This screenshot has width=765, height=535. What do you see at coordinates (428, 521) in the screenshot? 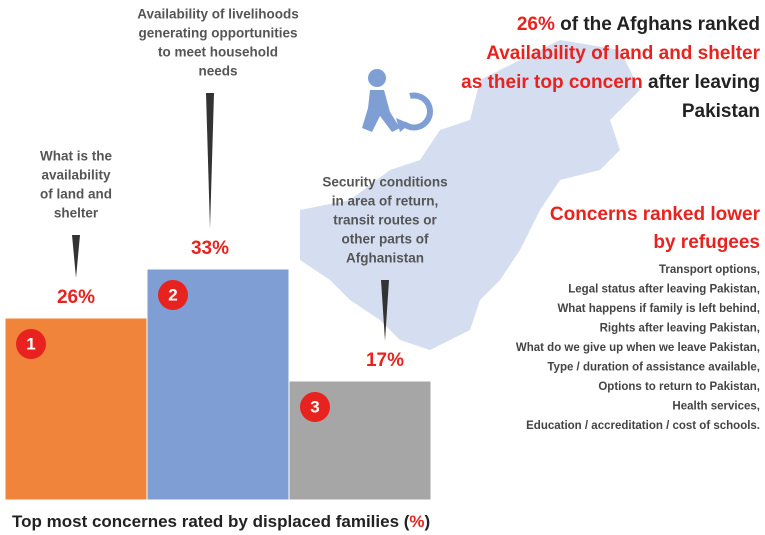
I see `title-part: )` at bounding box center [428, 521].